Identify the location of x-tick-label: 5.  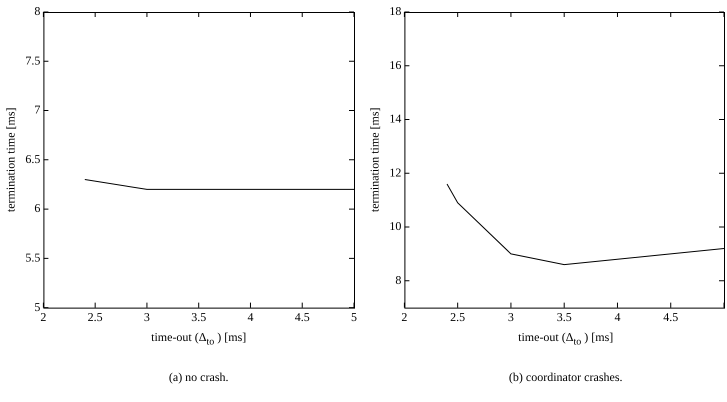
(354, 317).